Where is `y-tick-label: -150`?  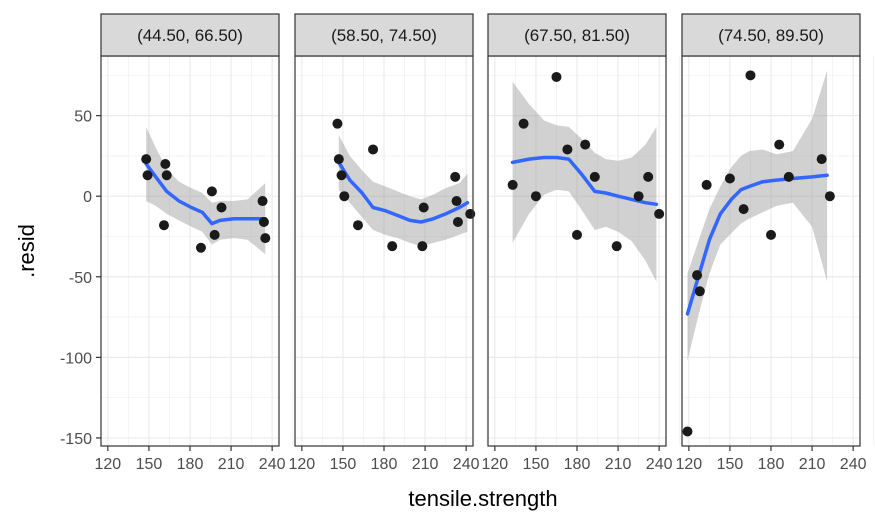
y-tick-label: -150 is located at coordinates (76, 439).